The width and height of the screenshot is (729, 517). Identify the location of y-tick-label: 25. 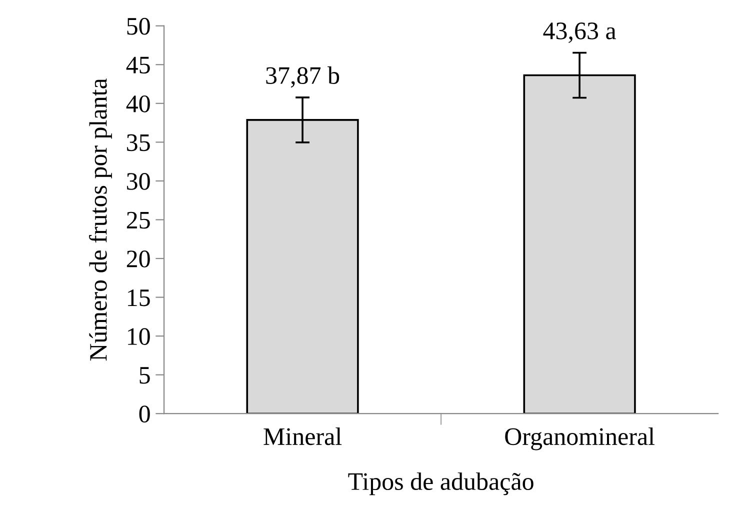
(138, 220).